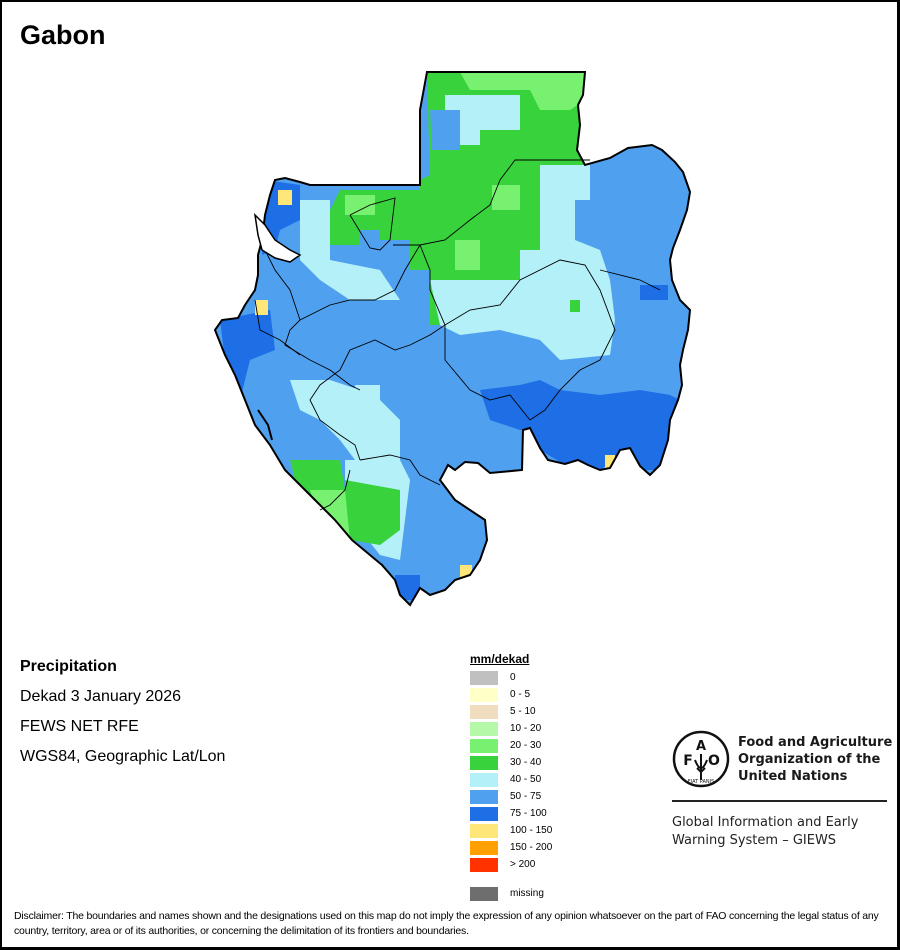 This screenshot has width=900, height=950. I want to click on legend-label: 0 - 5, so click(520, 694).